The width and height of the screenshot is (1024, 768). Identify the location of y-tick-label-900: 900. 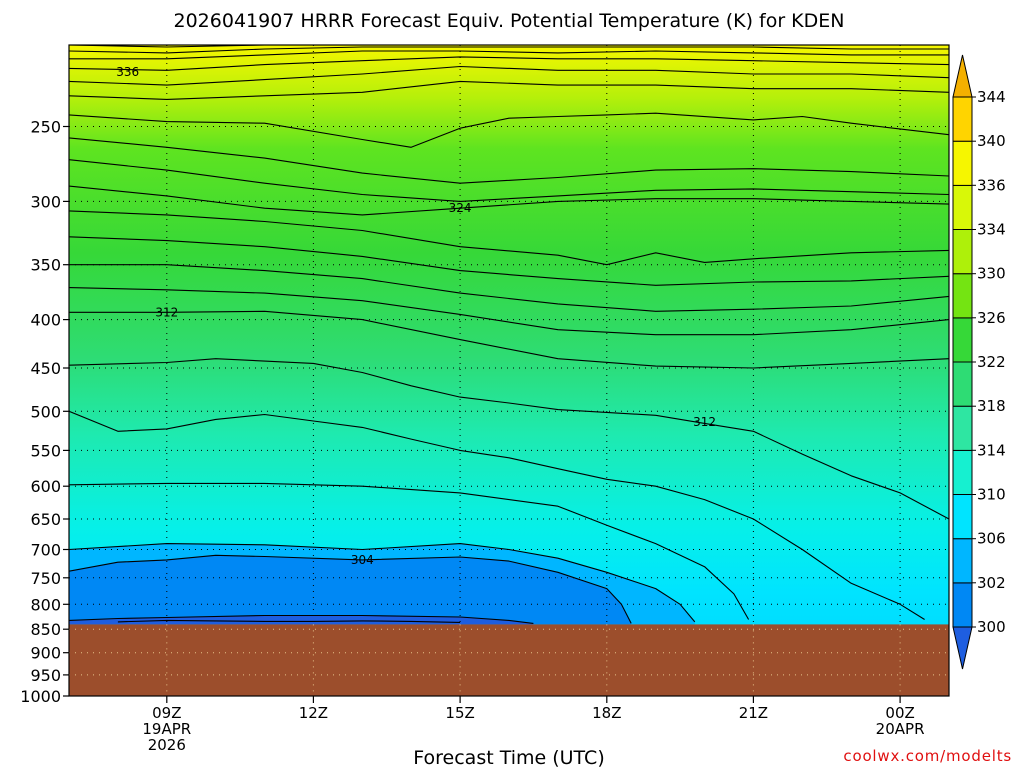
(45, 653).